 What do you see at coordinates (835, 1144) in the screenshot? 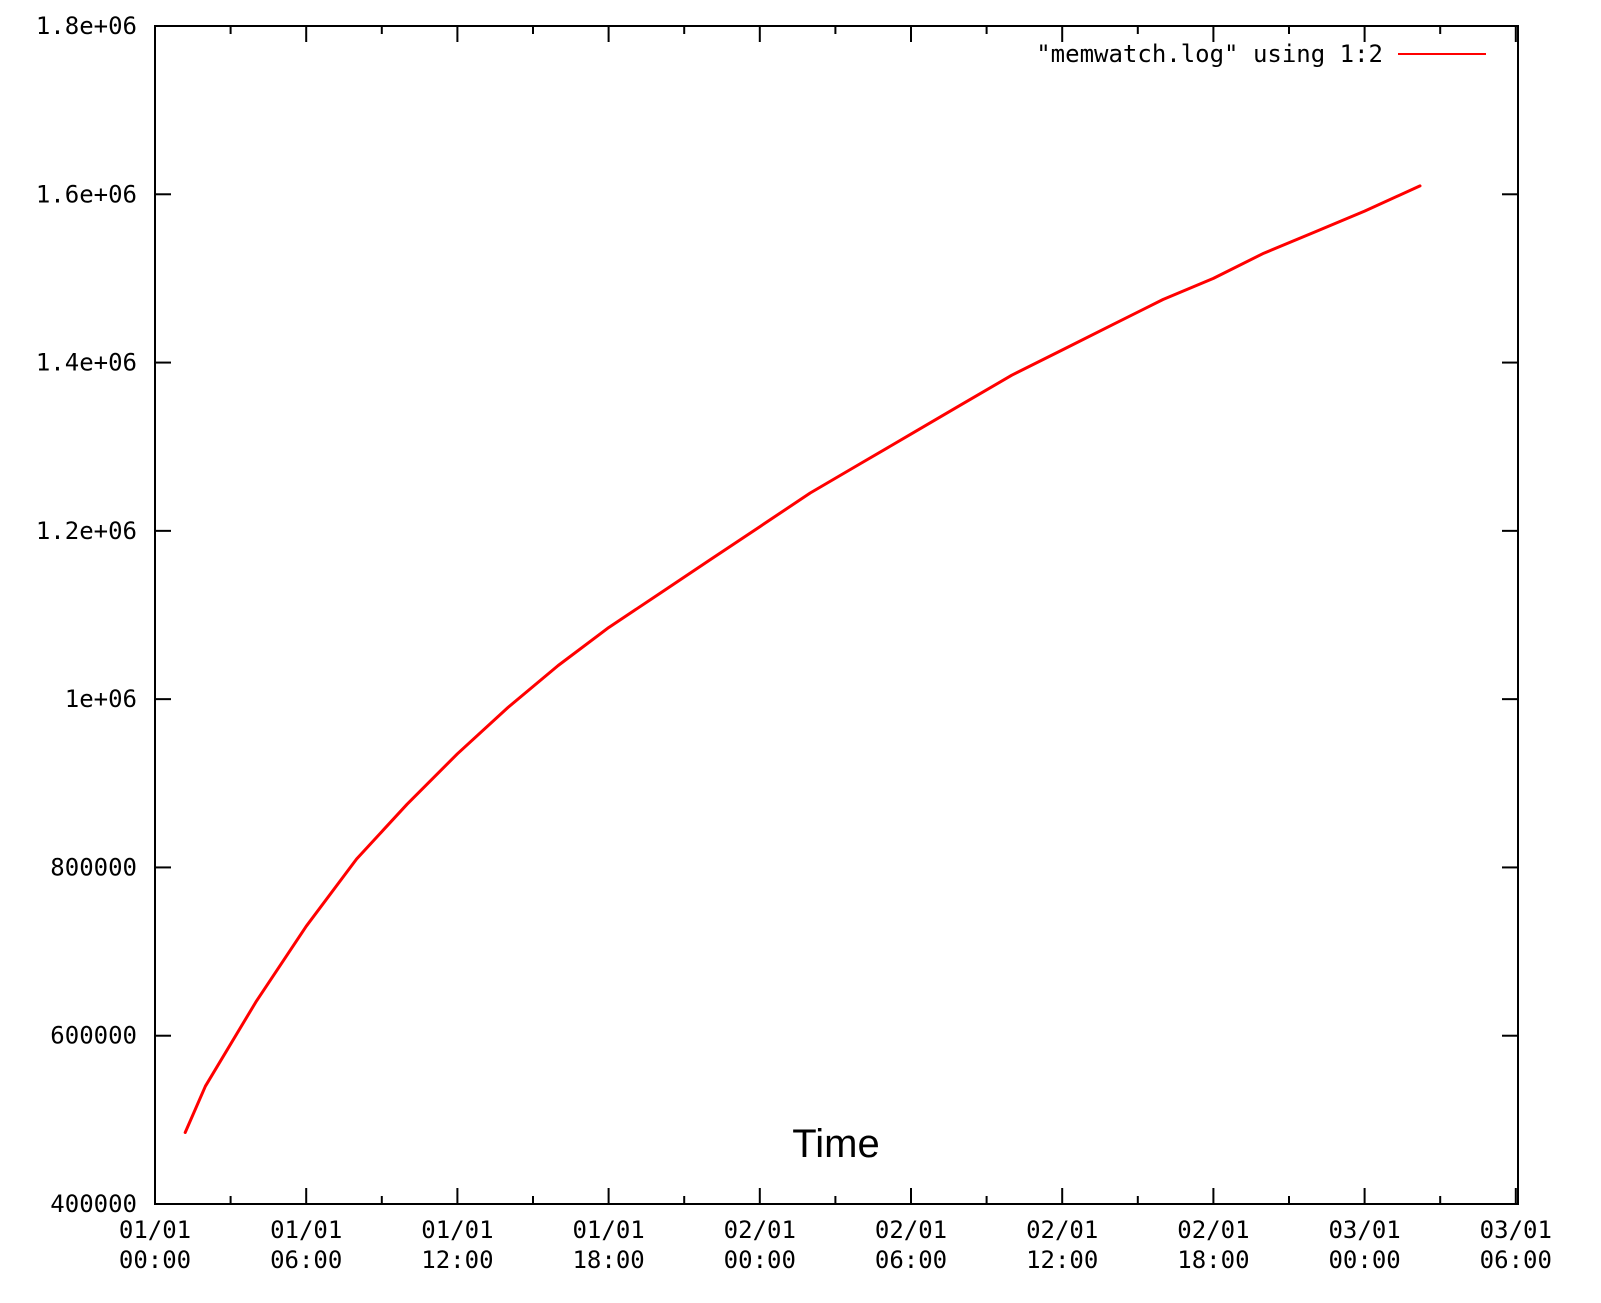
I see `x-axis-title: Time` at bounding box center [835, 1144].